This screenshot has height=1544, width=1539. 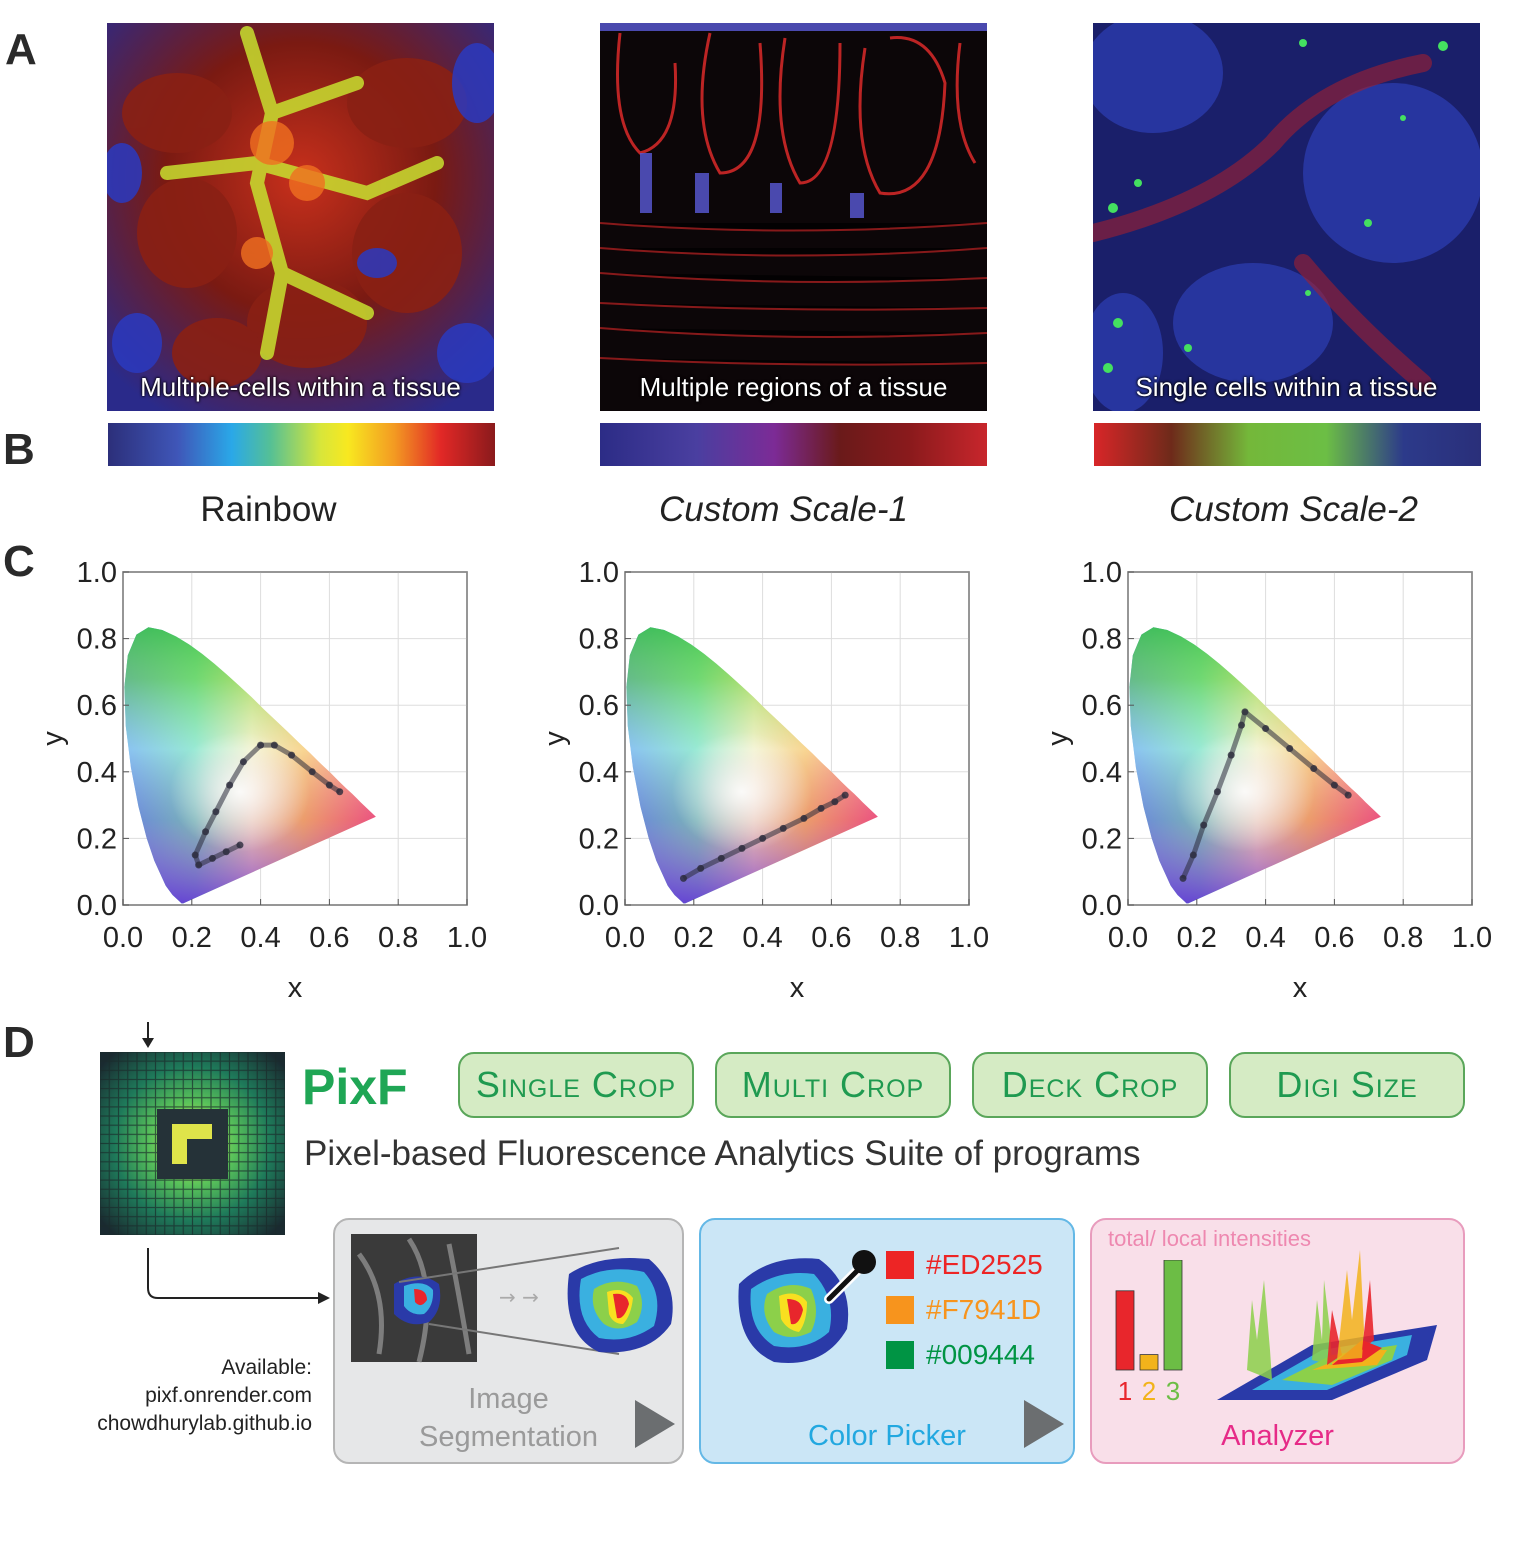 I want to click on bar-label: 2, so click(x=1149, y=1391).